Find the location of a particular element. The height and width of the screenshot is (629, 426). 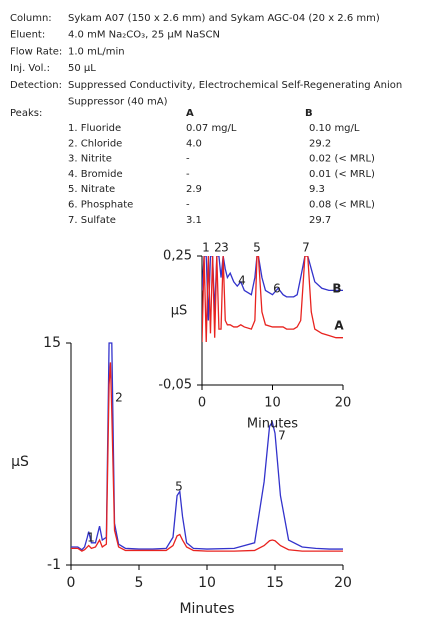

peaks-cell: 29.2 is located at coordinates (320, 143).